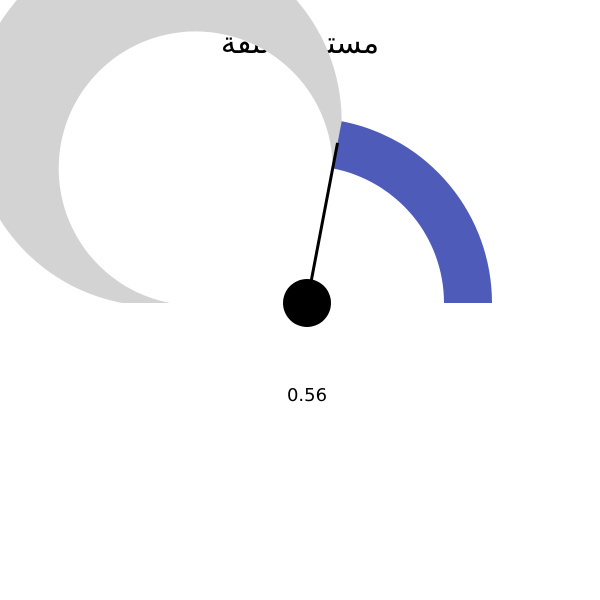 The width and height of the screenshot is (600, 600). I want to click on gauge-value-arc, so click(412, 212).